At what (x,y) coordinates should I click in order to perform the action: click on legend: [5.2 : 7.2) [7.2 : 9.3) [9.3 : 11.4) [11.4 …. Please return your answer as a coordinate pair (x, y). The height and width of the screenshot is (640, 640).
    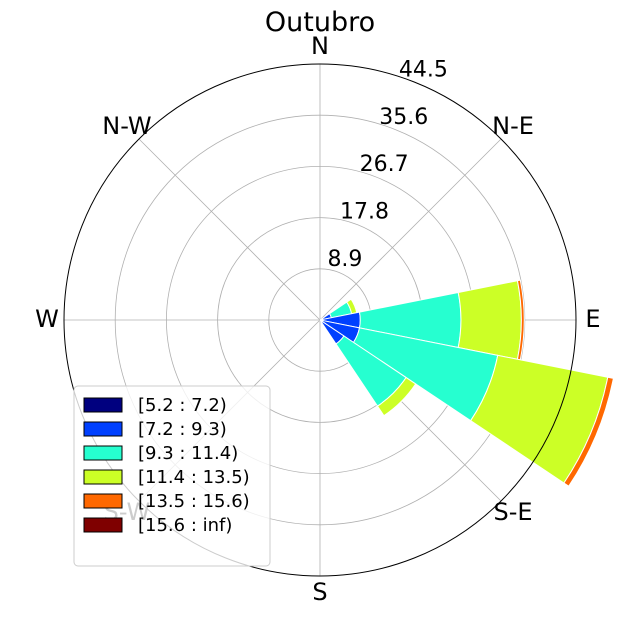
    Looking at the image, I should click on (172, 476).